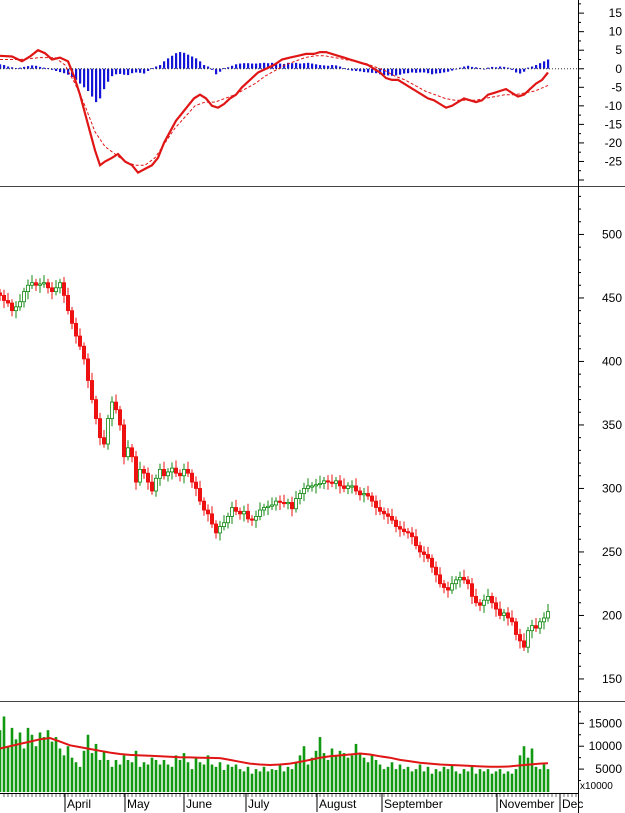  Describe the element at coordinates (612, 298) in the screenshot. I see `price-tick-label: 450` at that location.